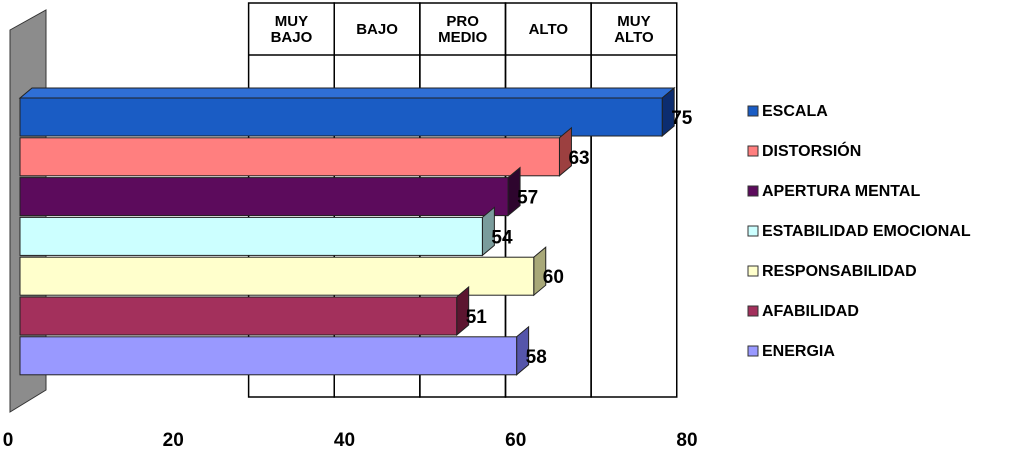 The width and height of the screenshot is (1032, 452). What do you see at coordinates (553, 277) in the screenshot?
I see `bar-value-label: 60` at bounding box center [553, 277].